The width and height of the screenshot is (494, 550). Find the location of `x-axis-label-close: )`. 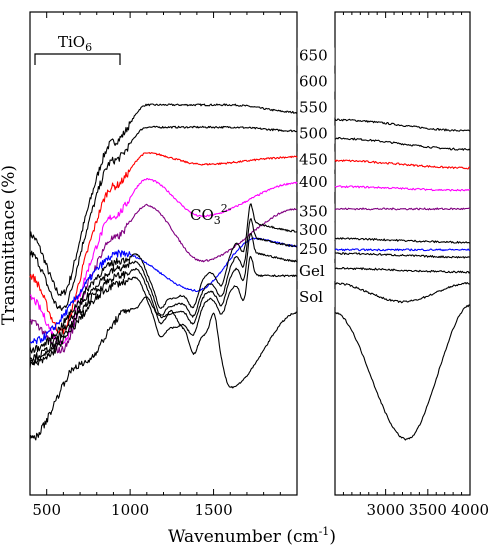

x-axis-label-close: ) is located at coordinates (332, 537).